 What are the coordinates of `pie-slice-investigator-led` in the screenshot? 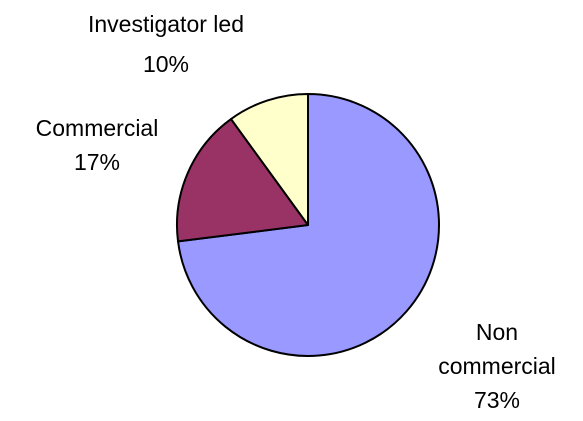 It's located at (269, 159).